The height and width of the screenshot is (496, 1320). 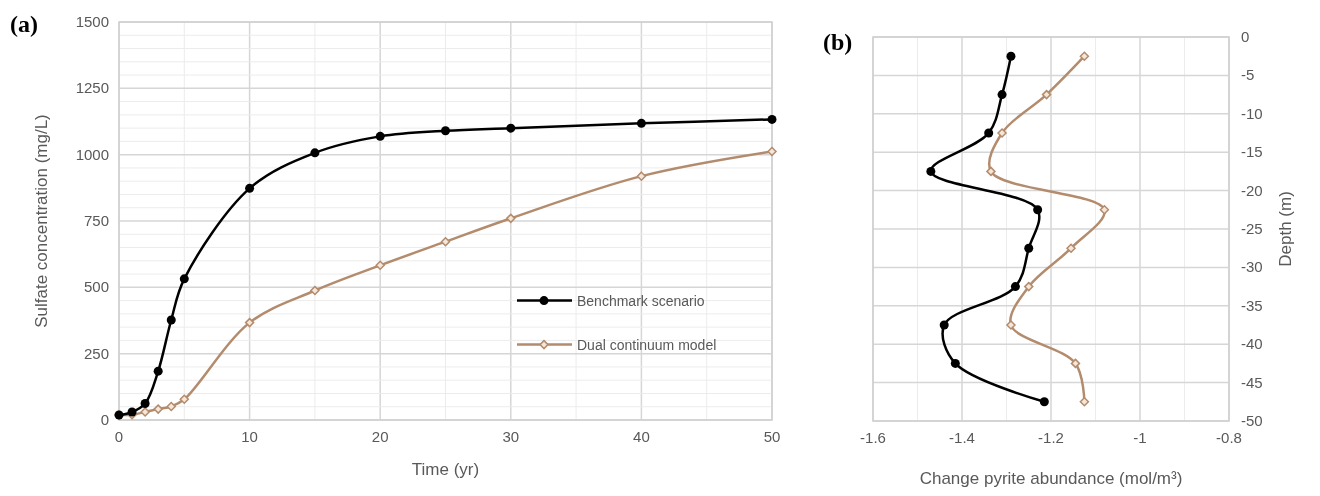 What do you see at coordinates (647, 344) in the screenshot?
I see `legend-label: Dual continuum model` at bounding box center [647, 344].